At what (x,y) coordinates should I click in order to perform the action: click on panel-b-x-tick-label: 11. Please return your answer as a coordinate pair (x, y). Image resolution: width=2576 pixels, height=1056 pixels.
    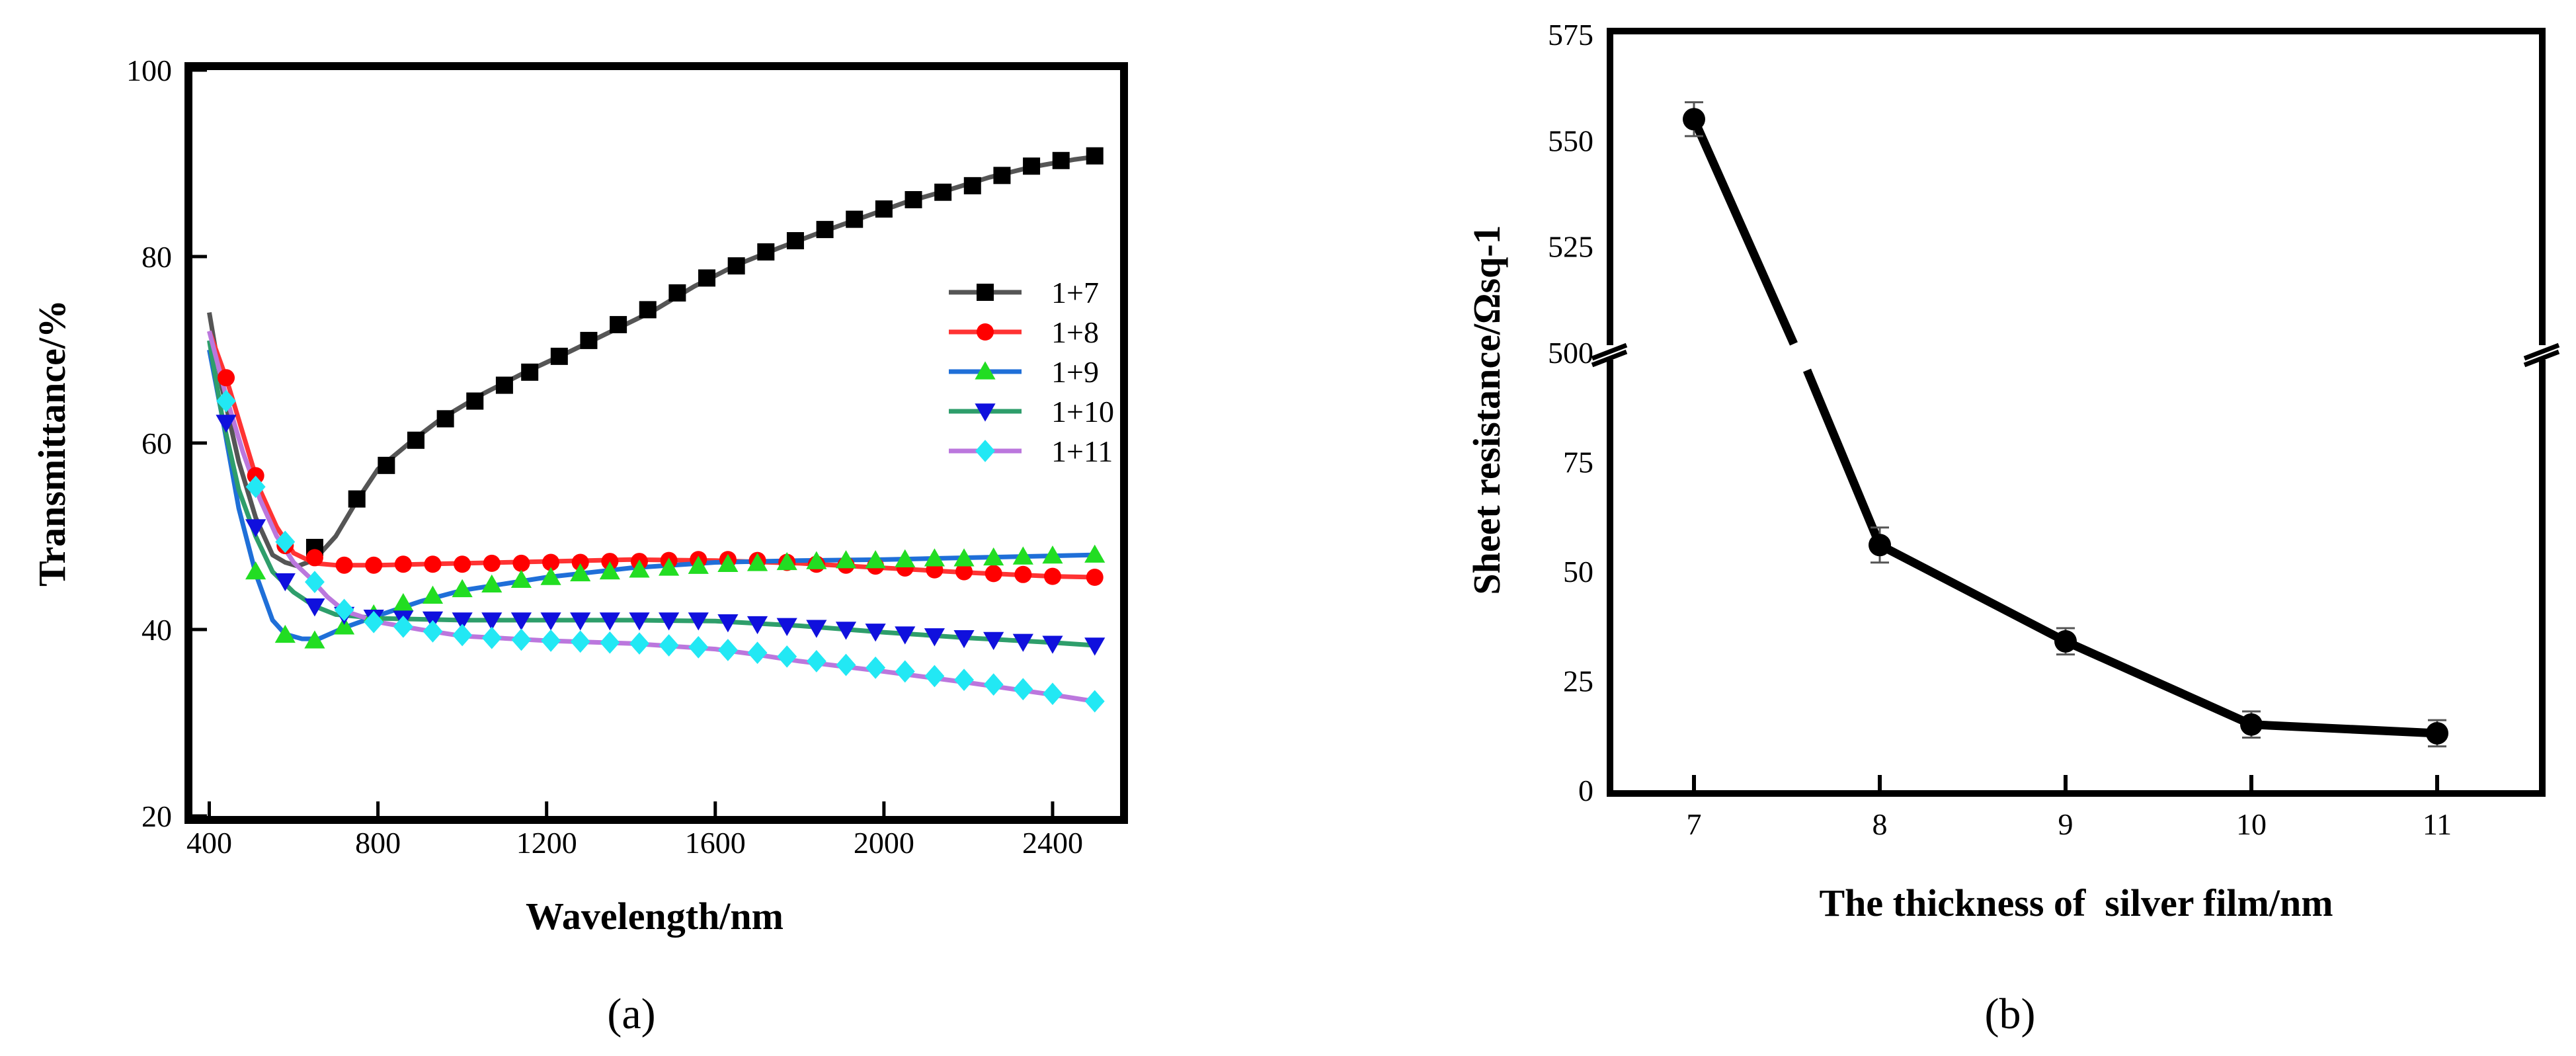
    Looking at the image, I should click on (2438, 824).